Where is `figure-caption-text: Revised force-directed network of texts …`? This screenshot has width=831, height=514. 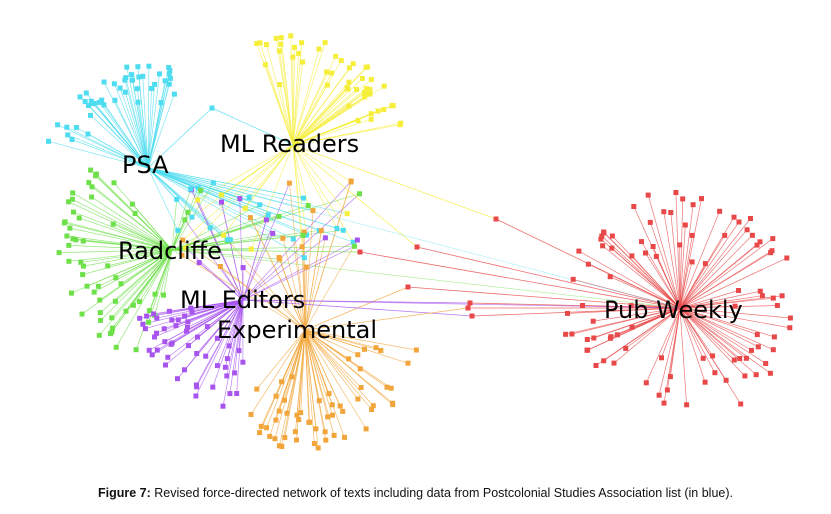
figure-caption-text: Revised force-directed network of texts … is located at coordinates (444, 493).